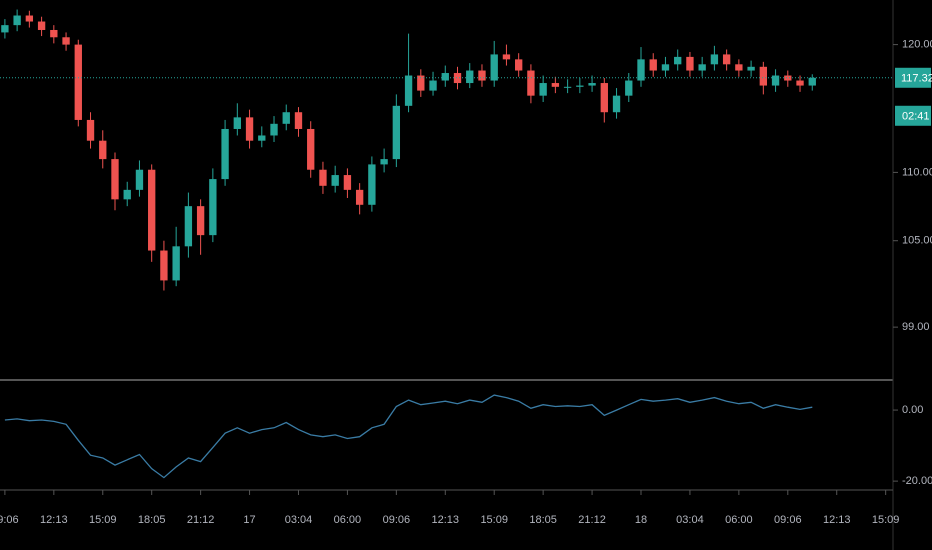 The height and width of the screenshot is (550, 932). What do you see at coordinates (917, 241) in the screenshot?
I see `y-tick-label: 105.00` at bounding box center [917, 241].